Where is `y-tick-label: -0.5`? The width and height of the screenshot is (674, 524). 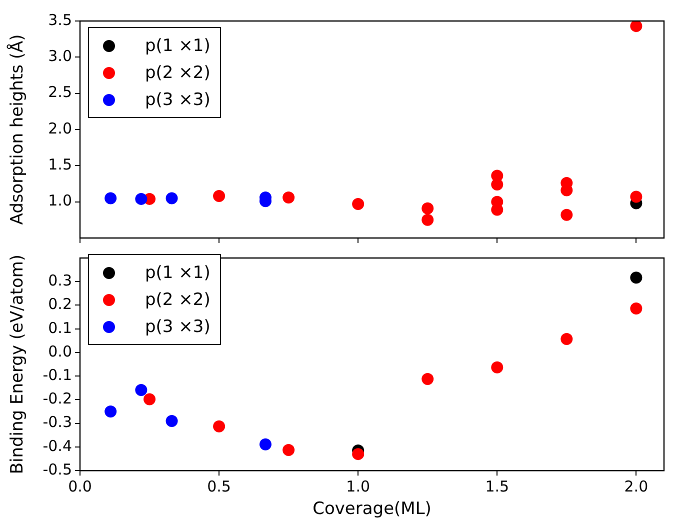 y-tick-label: -0.5 is located at coordinates (57, 469).